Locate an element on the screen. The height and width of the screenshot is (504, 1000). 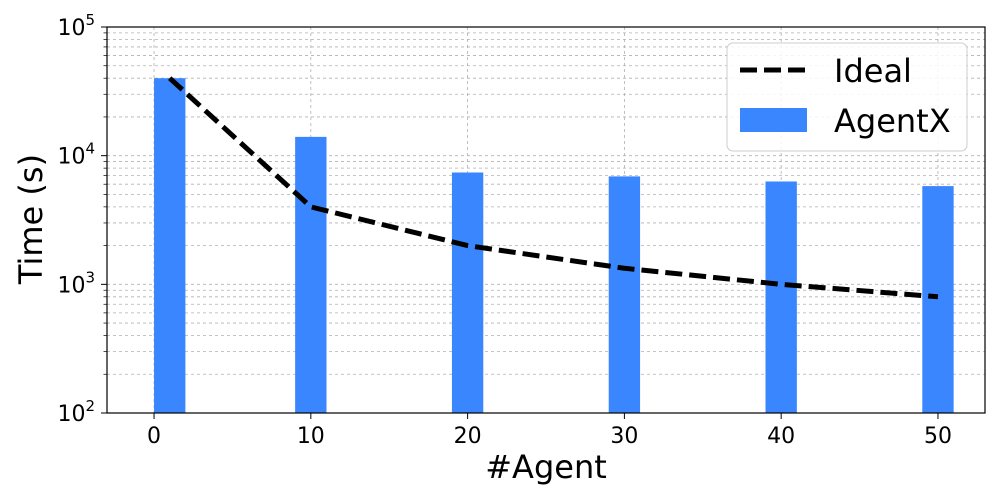
x-tick-label: 20 is located at coordinates (468, 436).